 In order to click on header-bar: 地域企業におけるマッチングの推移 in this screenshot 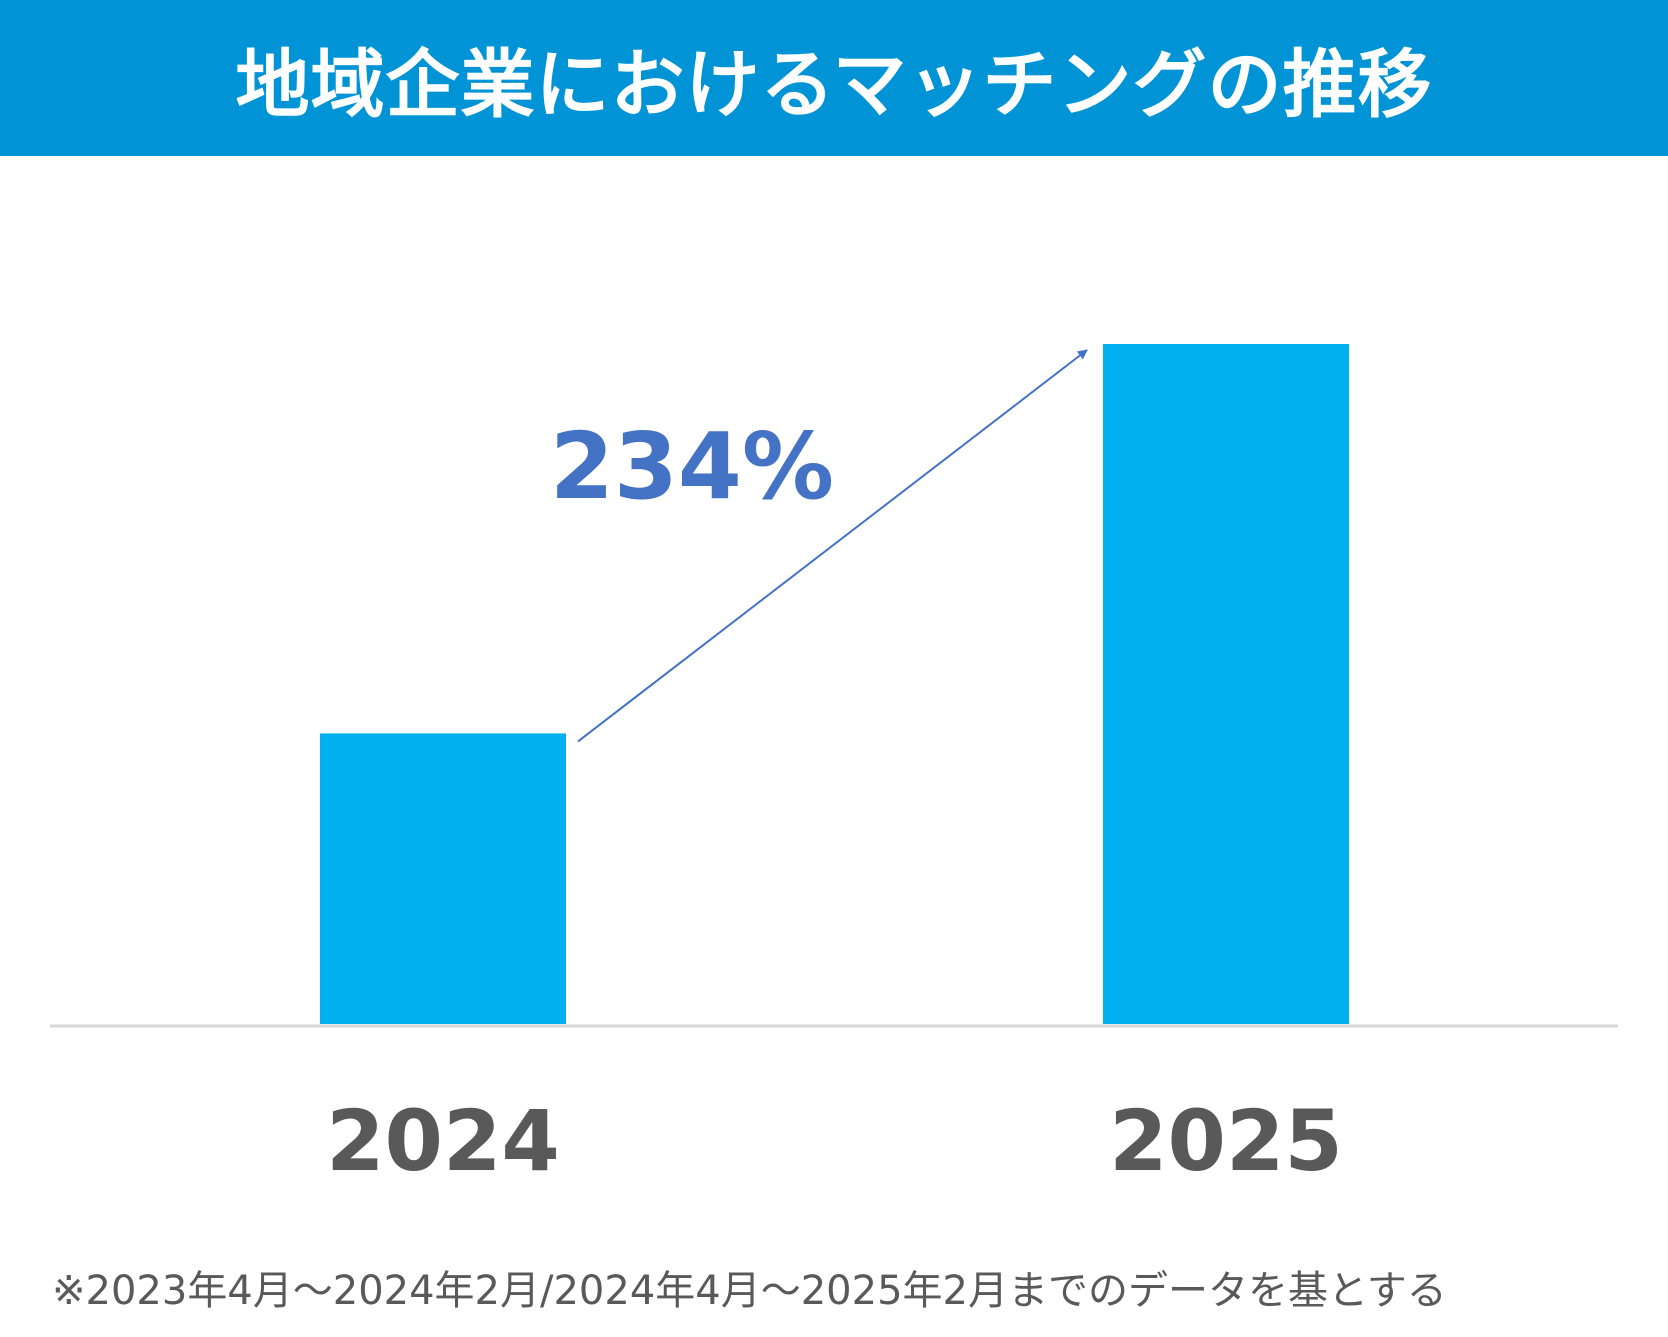, I will do `click(834, 78)`.